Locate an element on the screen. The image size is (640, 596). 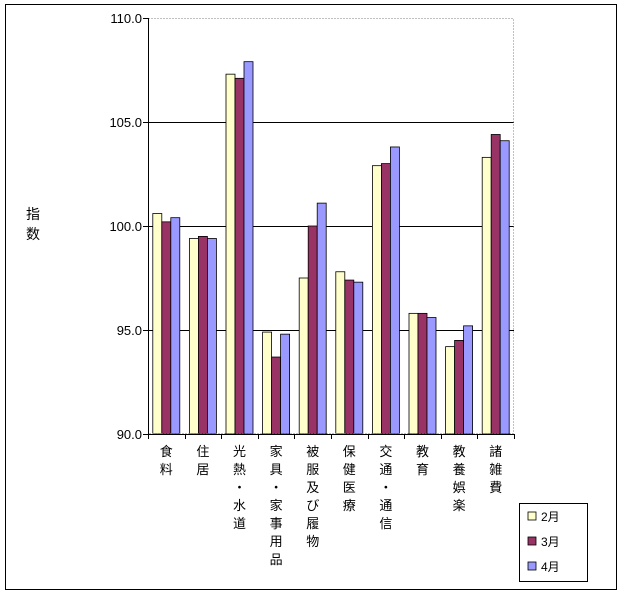
legend-label: 3月 is located at coordinates (550, 542).